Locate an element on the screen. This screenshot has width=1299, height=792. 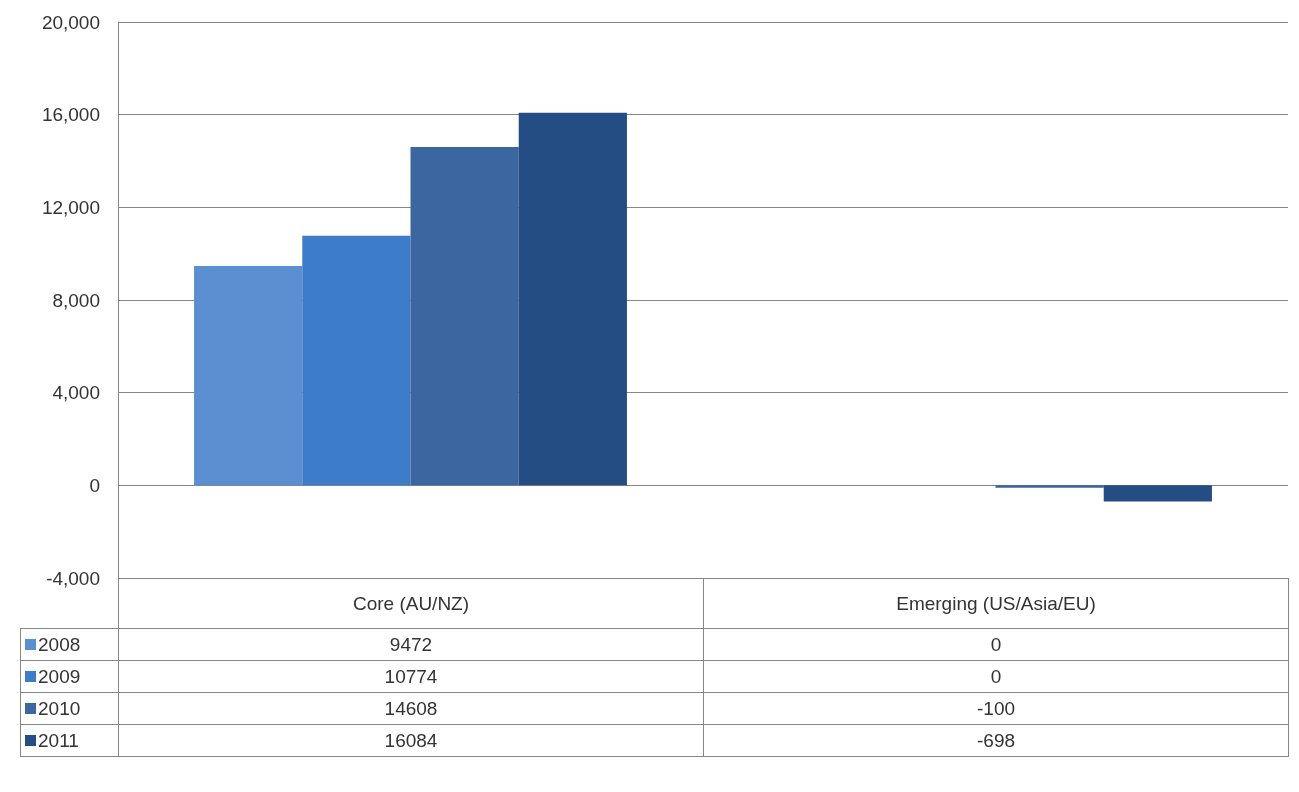
legend-label: 2011 is located at coordinates (58, 740).